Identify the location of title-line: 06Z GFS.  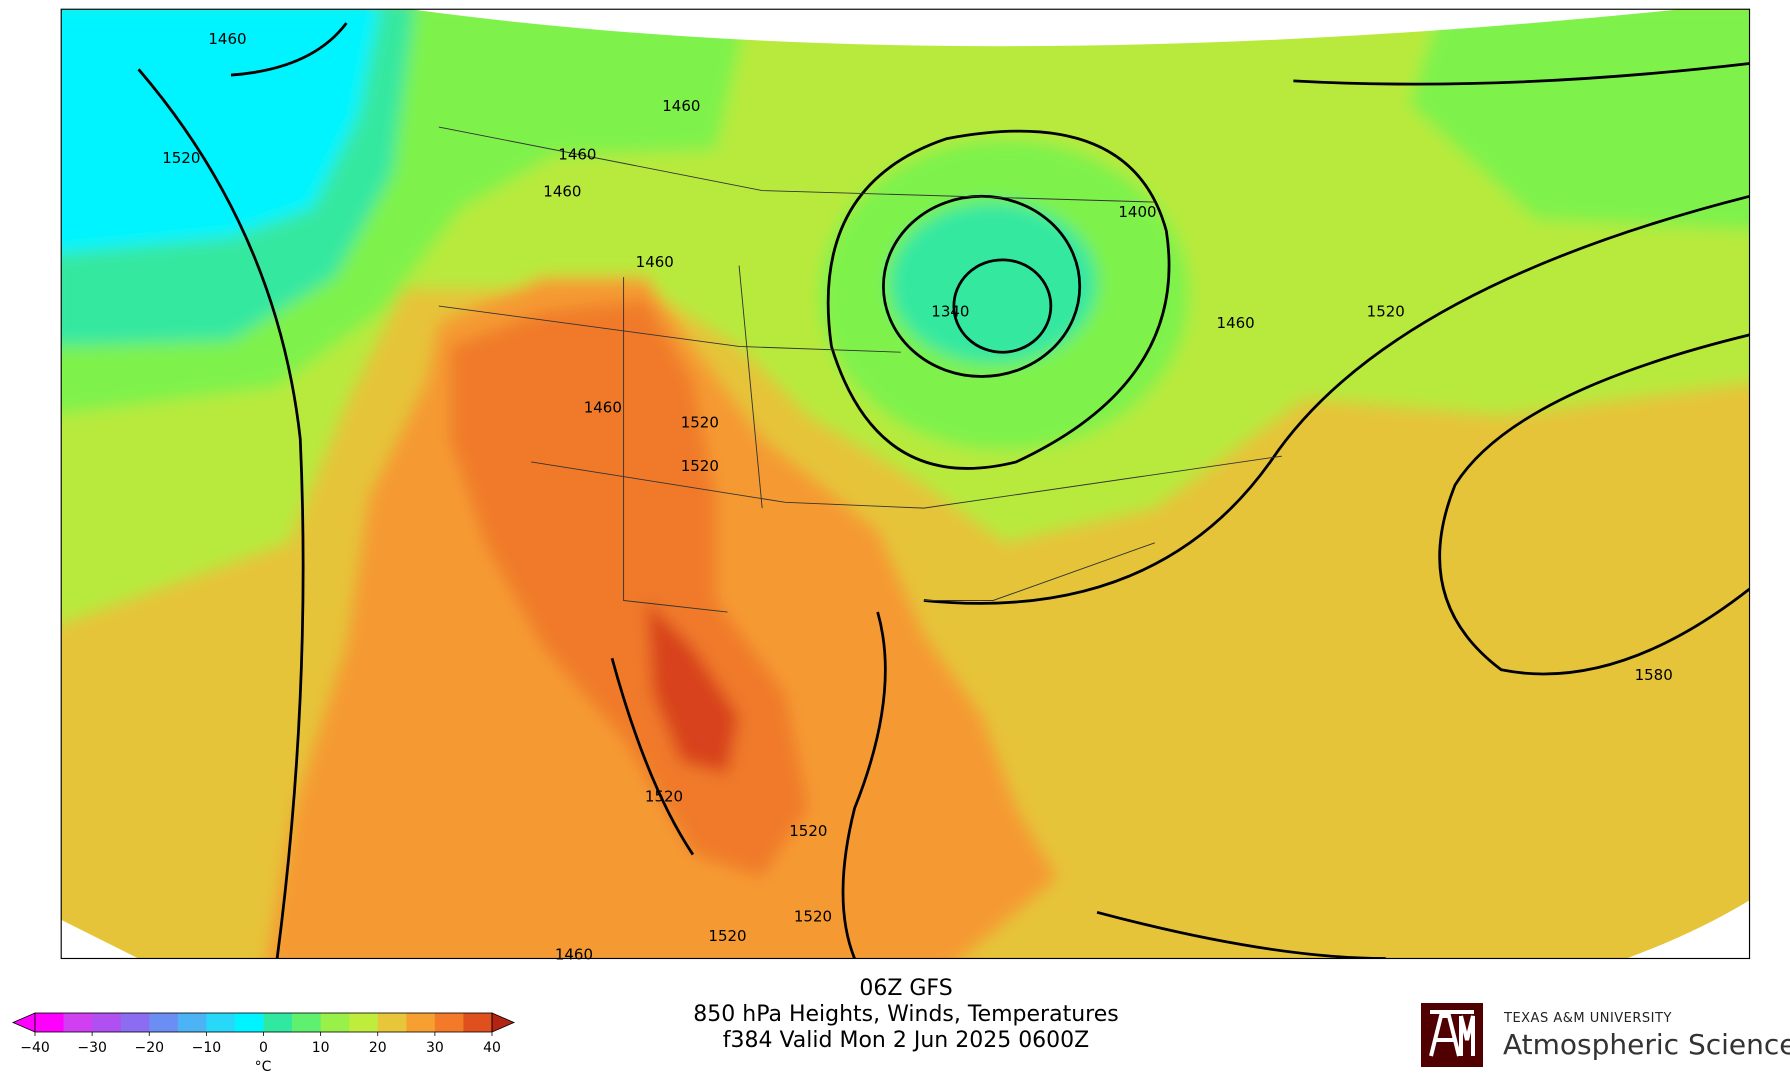
(905, 988).